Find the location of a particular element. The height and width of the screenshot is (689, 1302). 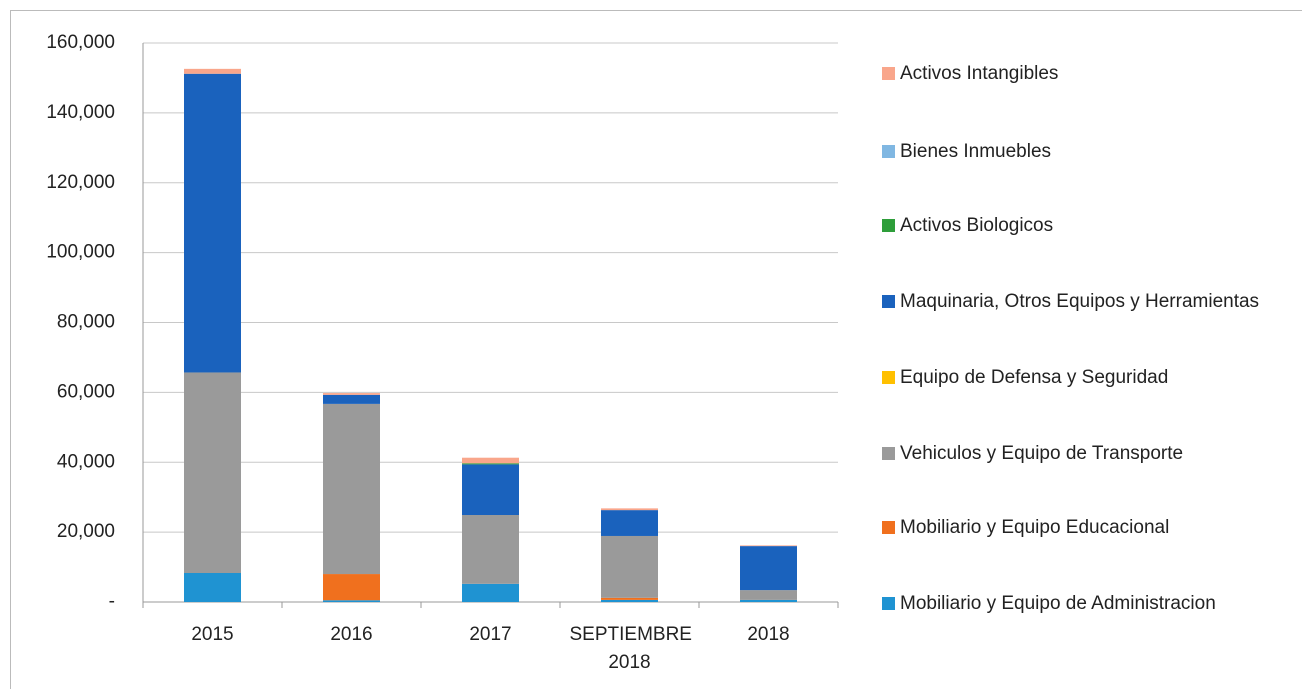

legend-label: Mobiliario y Equipo Educacional is located at coordinates (1035, 527).